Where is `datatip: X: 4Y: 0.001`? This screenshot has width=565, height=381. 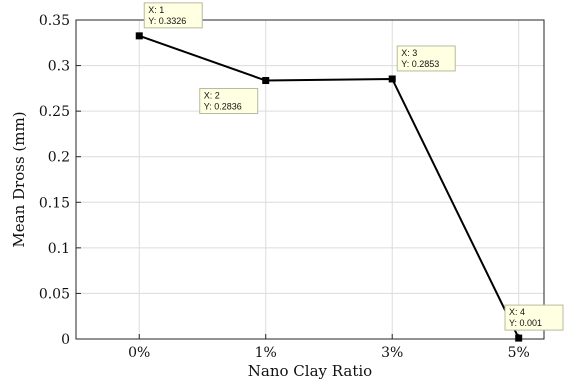
datatip: X: 4Y: 0.001 is located at coordinates (534, 317).